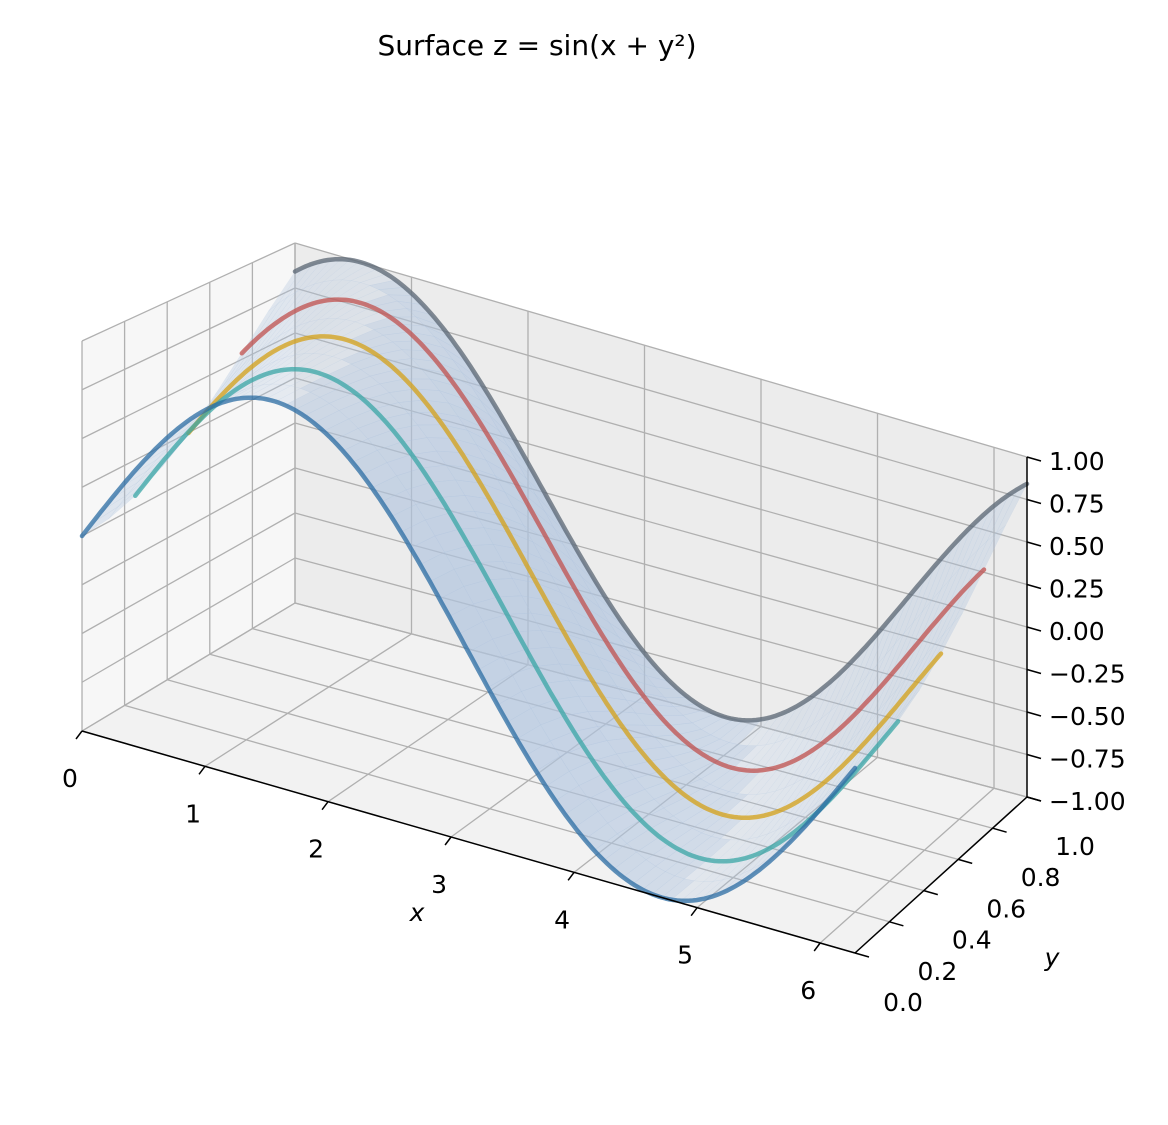 The height and width of the screenshot is (1125, 1168). I want to click on z-tick-label: −0.25, so click(1087, 674).